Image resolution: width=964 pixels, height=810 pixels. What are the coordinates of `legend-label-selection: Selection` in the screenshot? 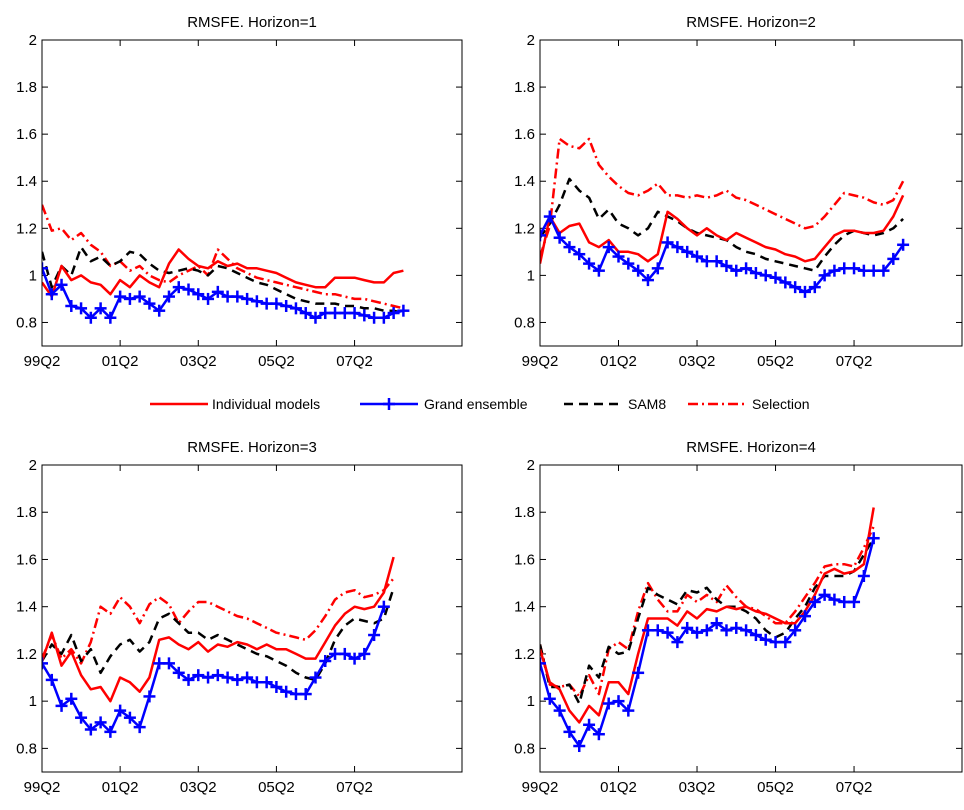 It's located at (781, 404).